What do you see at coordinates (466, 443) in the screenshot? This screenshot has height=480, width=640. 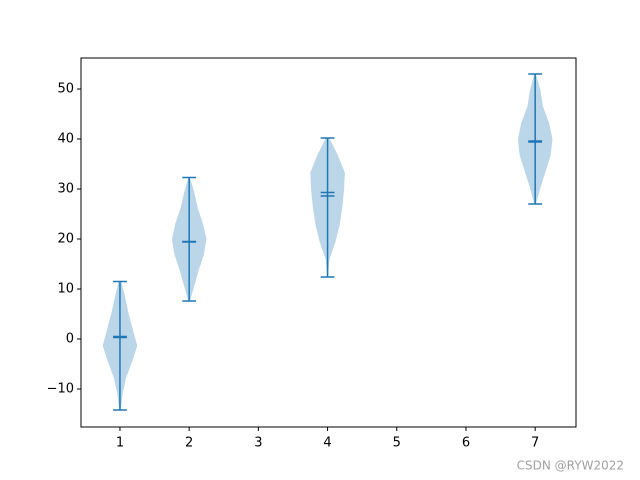 I see `x-tick-label: 6` at bounding box center [466, 443].